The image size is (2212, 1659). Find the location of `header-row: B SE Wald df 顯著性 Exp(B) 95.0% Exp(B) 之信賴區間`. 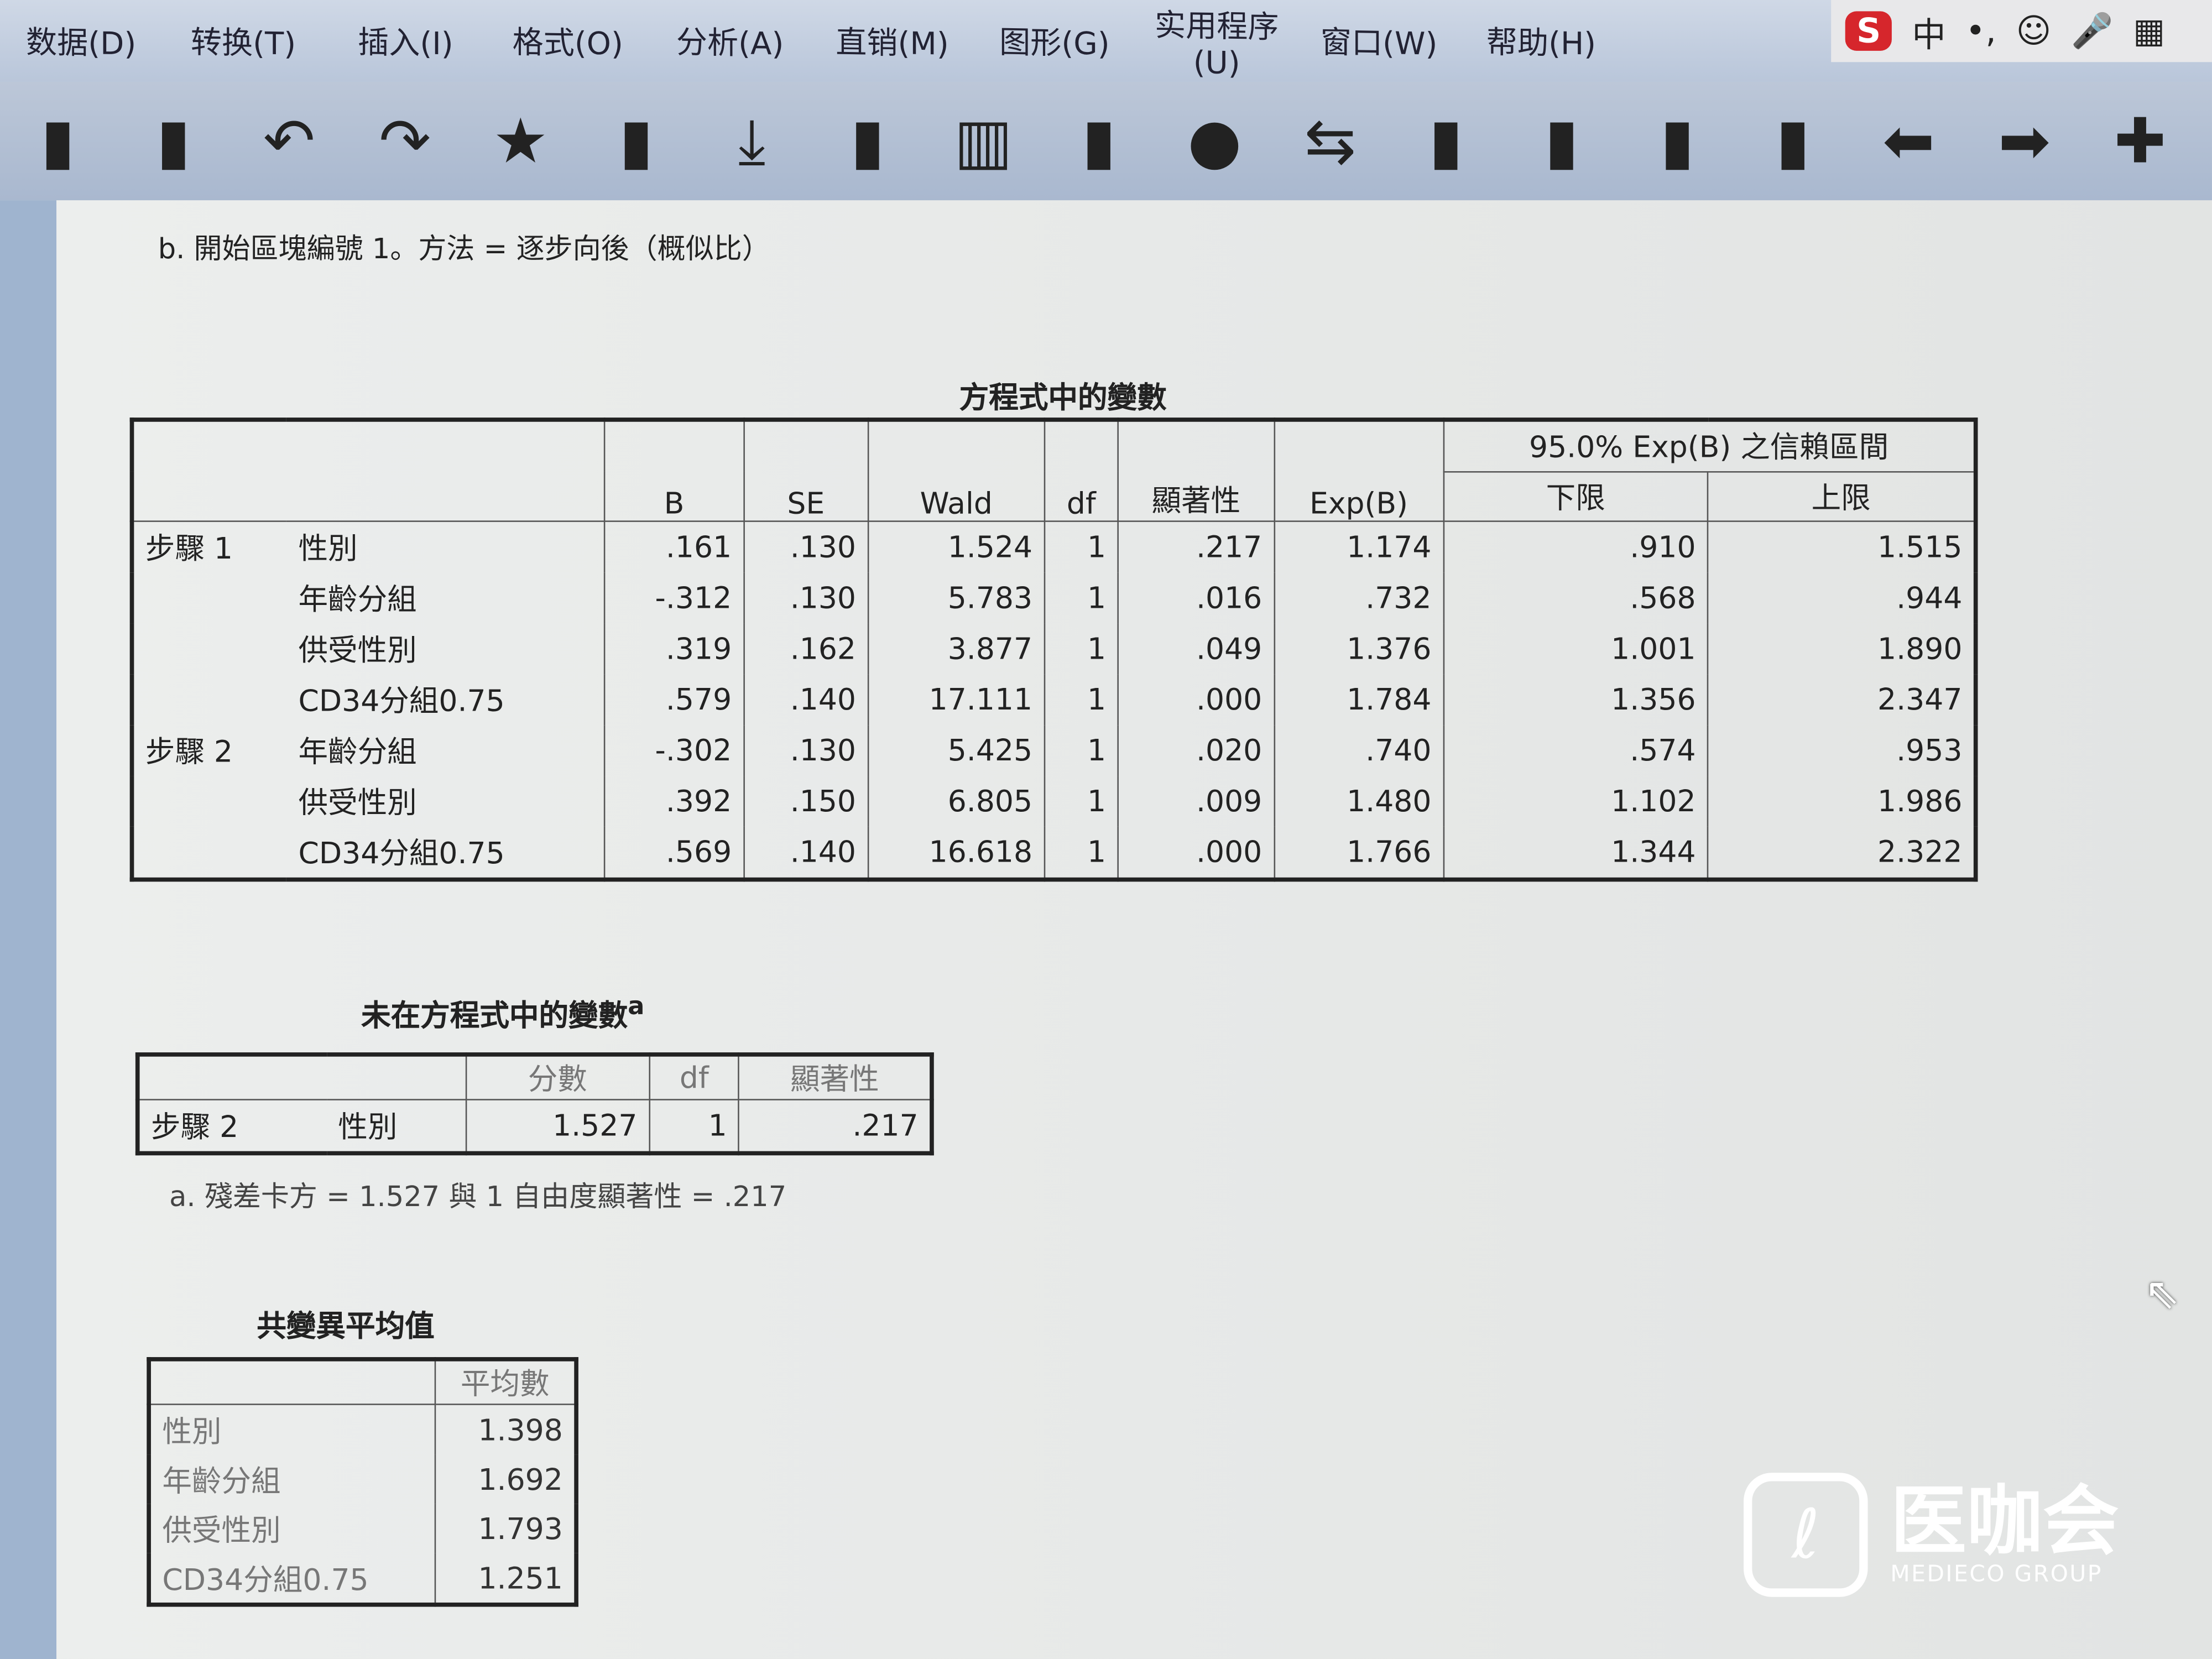

header-row: B SE Wald df 顯著性 Exp(B) 95.0% Exp(B) 之信賴區間 is located at coordinates (1054, 471).